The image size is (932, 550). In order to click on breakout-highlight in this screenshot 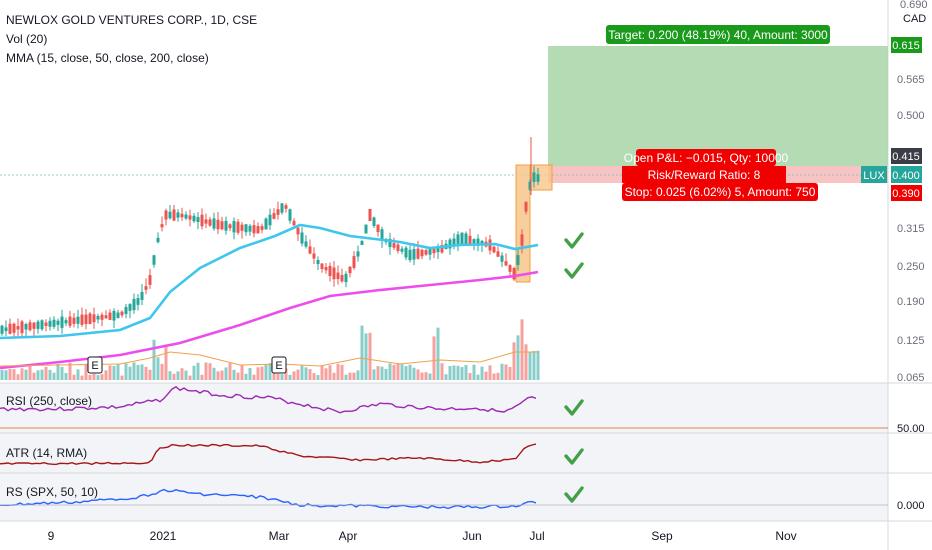, I will do `click(523, 223)`.